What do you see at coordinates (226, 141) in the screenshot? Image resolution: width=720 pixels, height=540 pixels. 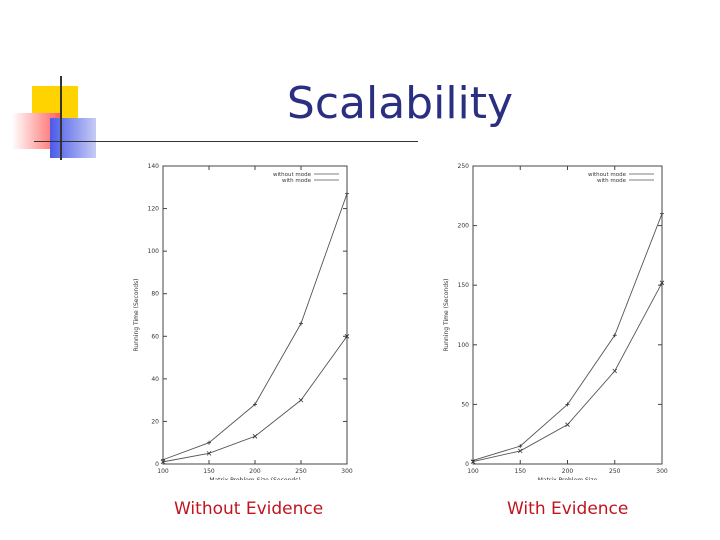 I see `deco-horizontal-line` at bounding box center [226, 141].